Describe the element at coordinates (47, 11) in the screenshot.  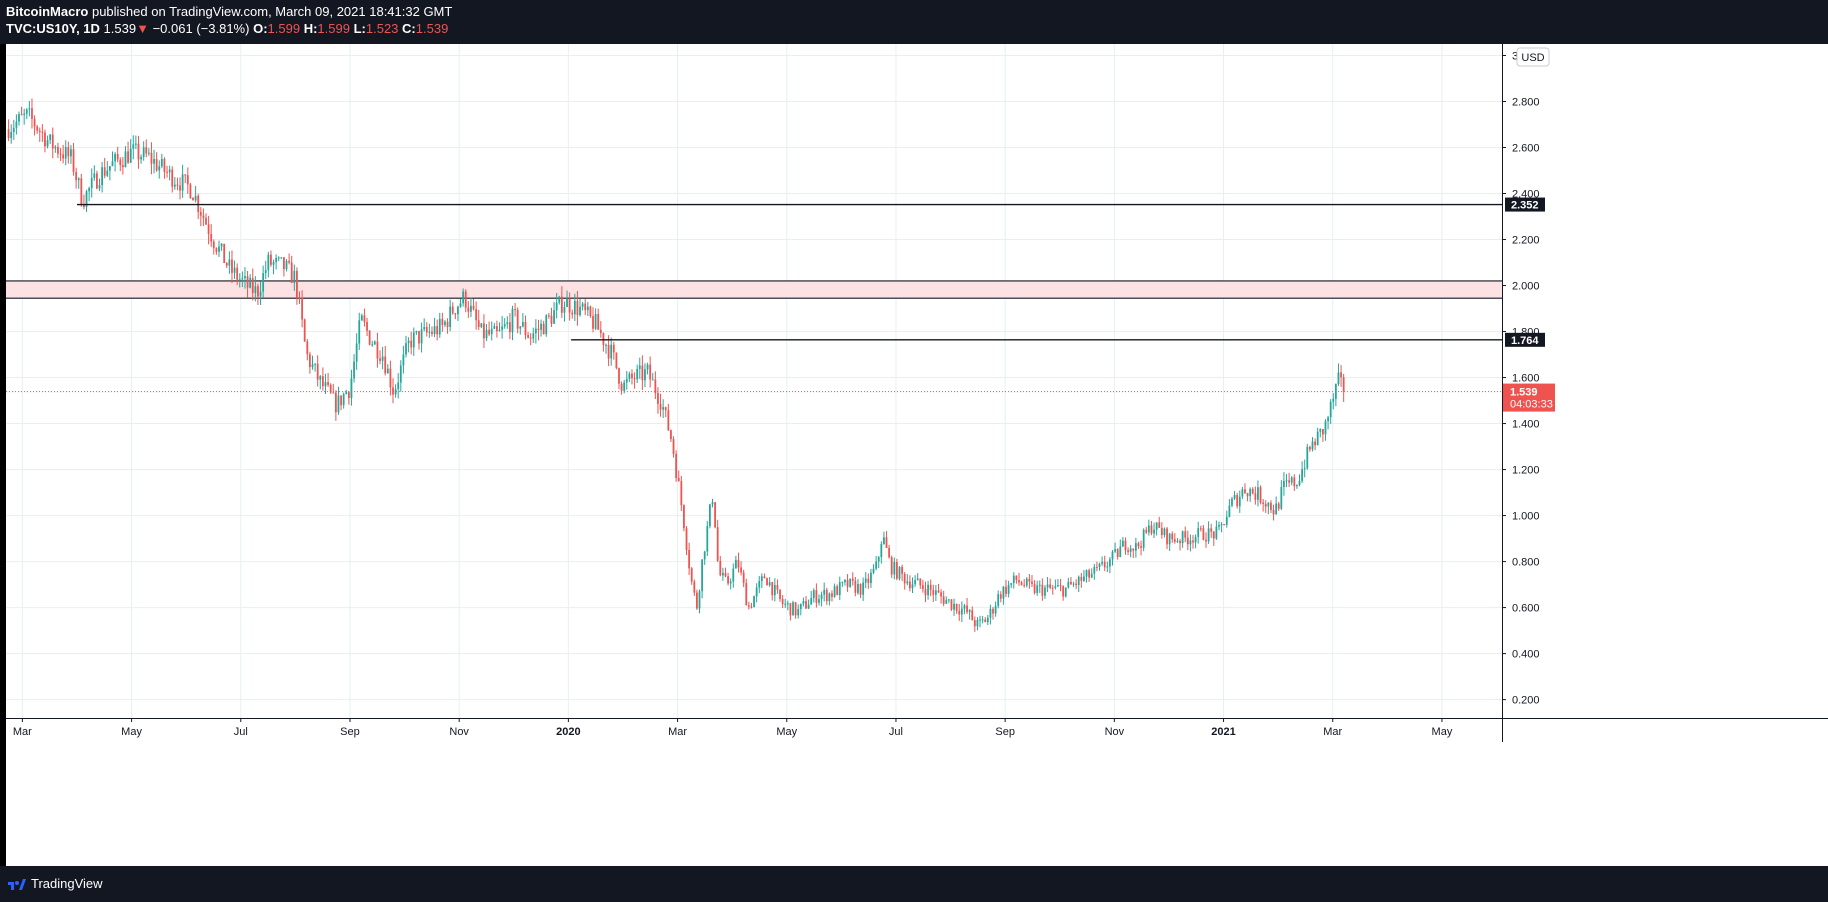
I see `publisher-name: BitcoinMacro` at that location.